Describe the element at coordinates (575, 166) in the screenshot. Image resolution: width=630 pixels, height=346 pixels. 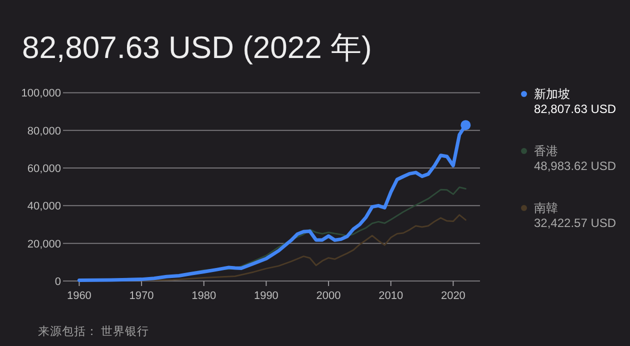
I see `text: 48,983.62 USD` at that location.